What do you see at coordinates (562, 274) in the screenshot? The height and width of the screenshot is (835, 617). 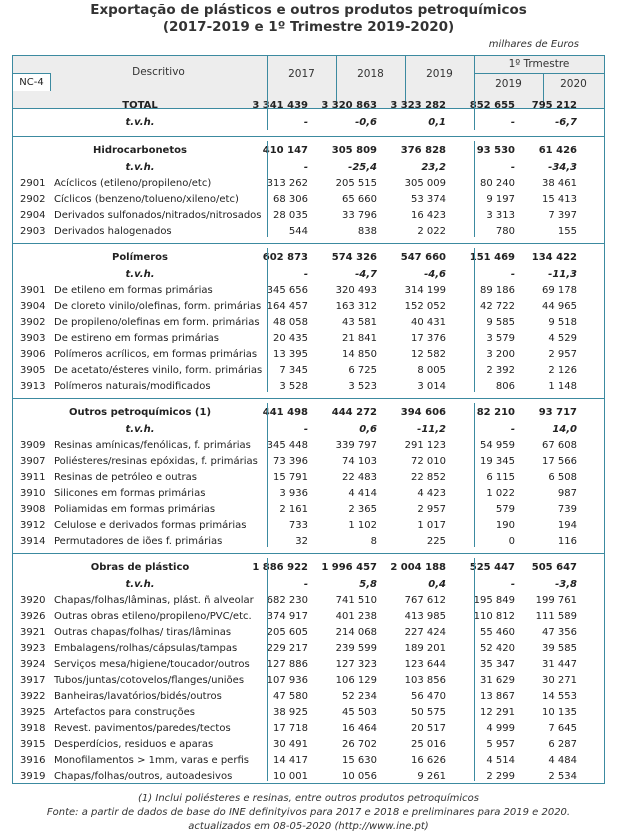 I see `tvh-cell: -11,3` at bounding box center [562, 274].